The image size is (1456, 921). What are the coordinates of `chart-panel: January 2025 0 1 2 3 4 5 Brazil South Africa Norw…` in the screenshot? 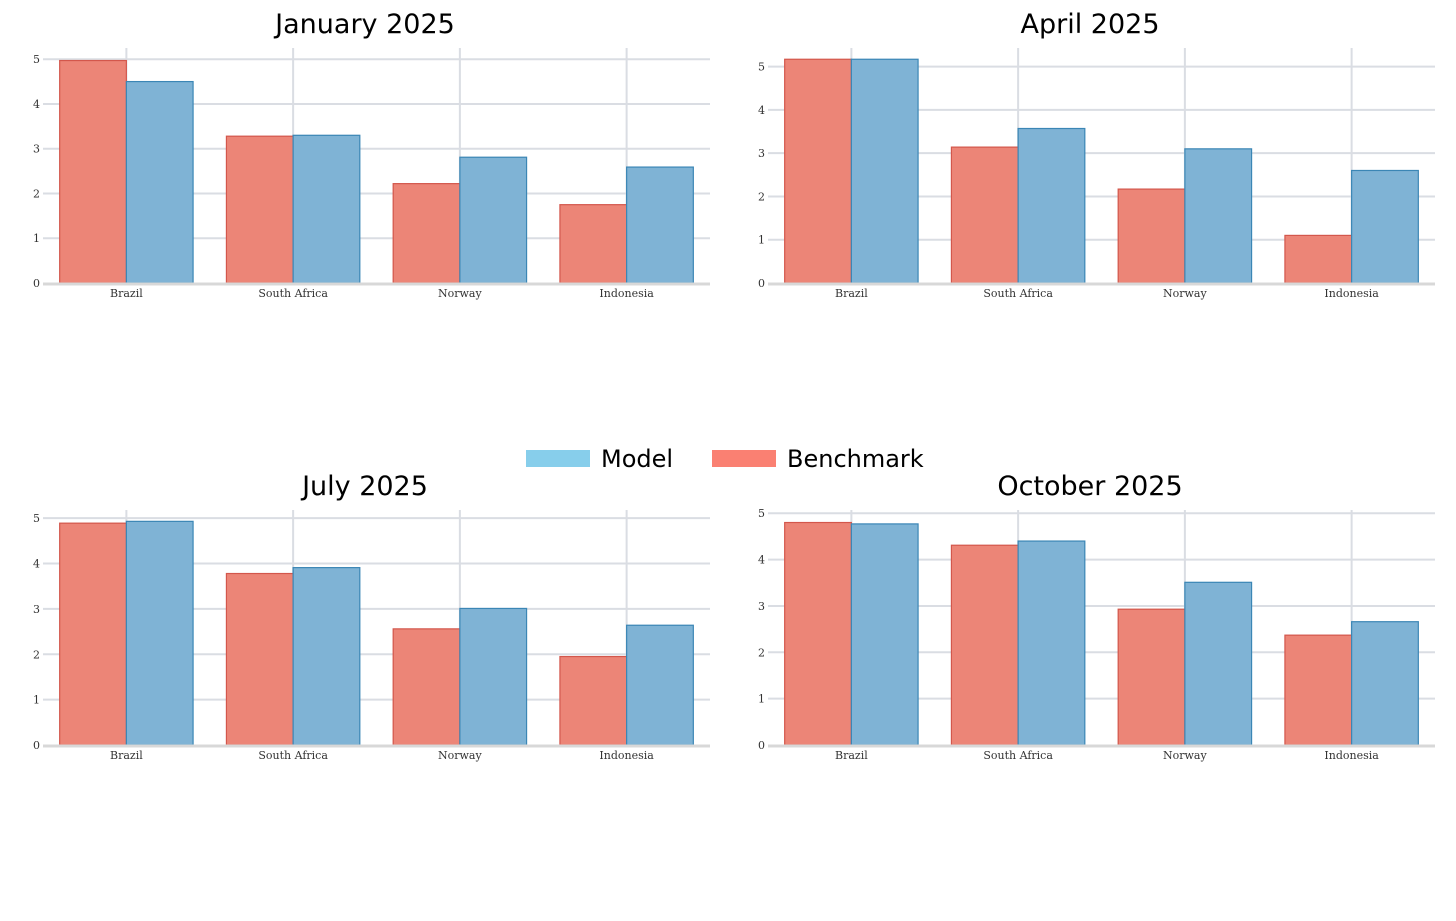 It's located at (371, 154).